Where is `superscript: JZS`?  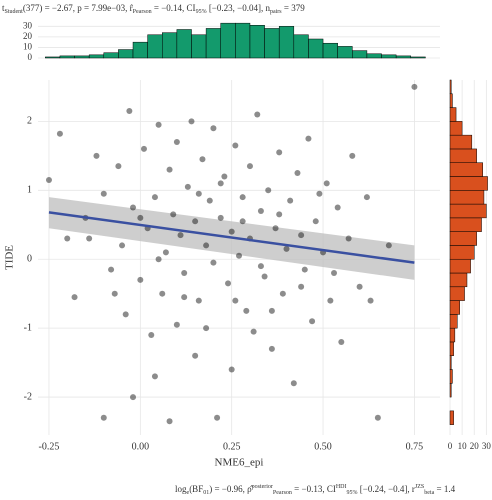 superscript: JZS is located at coordinates (419, 487).